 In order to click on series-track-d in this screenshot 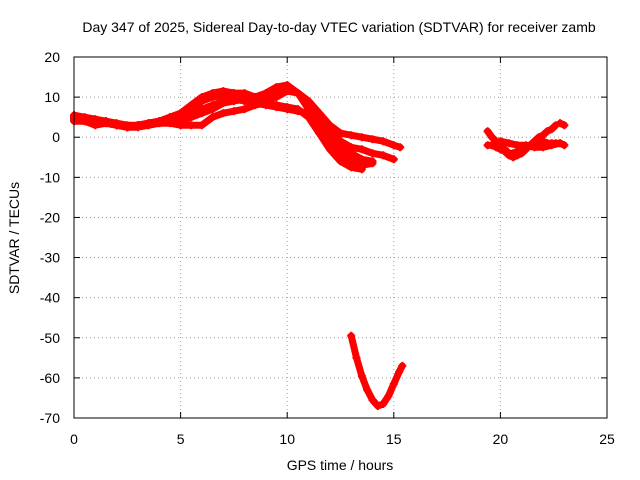, I will do `click(218, 136)`.